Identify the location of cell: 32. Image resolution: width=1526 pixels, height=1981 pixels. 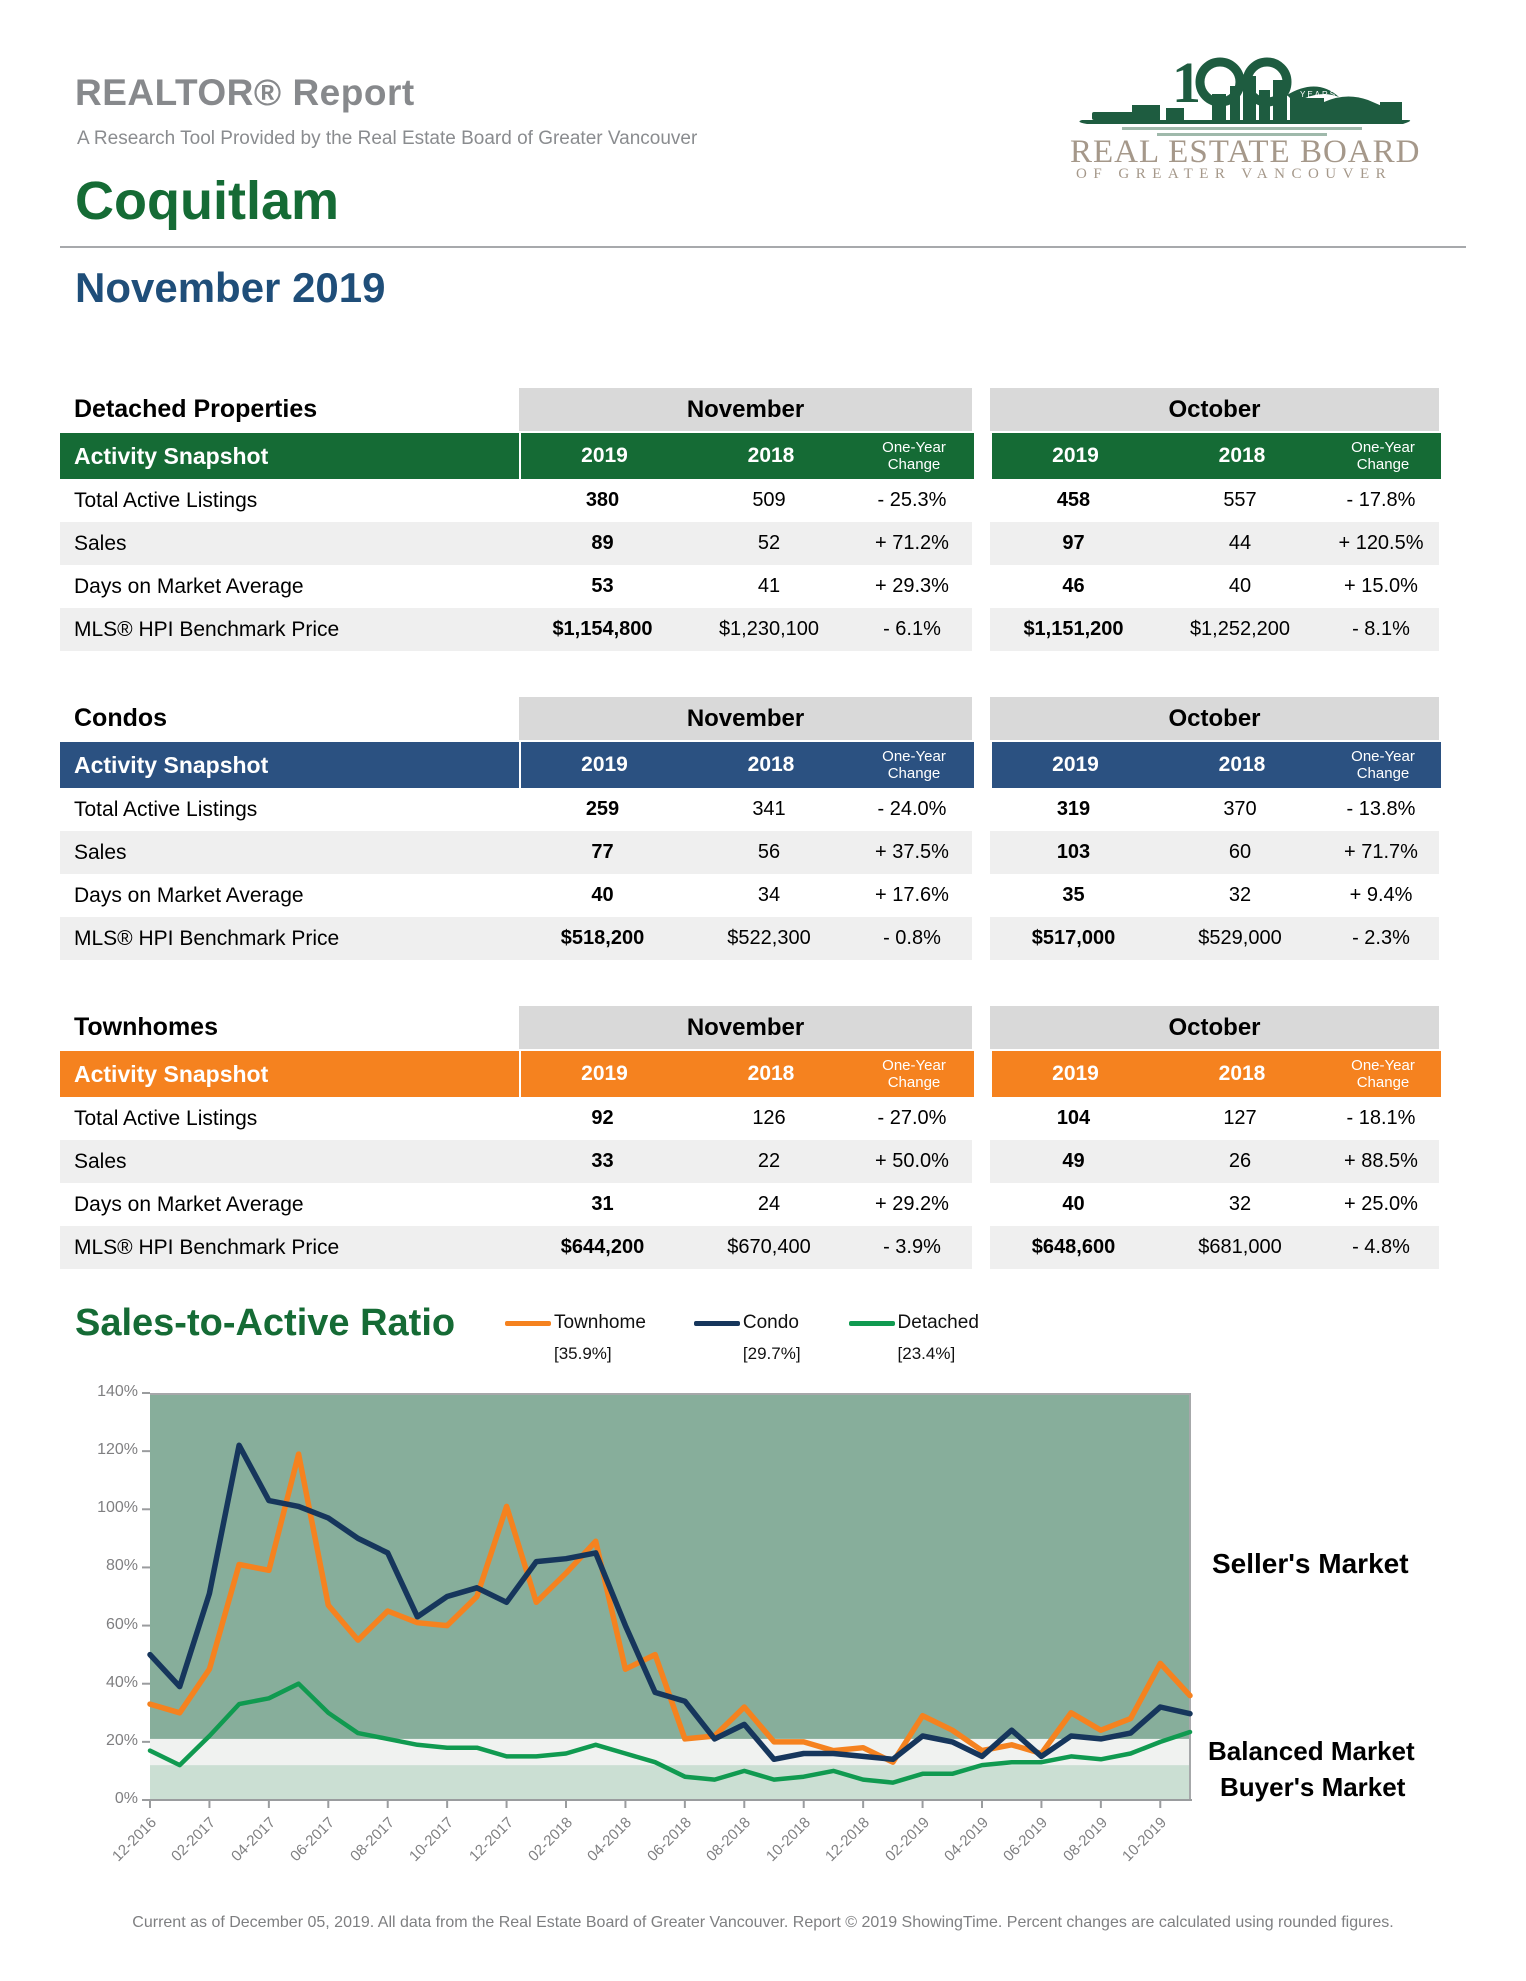
(1240, 895).